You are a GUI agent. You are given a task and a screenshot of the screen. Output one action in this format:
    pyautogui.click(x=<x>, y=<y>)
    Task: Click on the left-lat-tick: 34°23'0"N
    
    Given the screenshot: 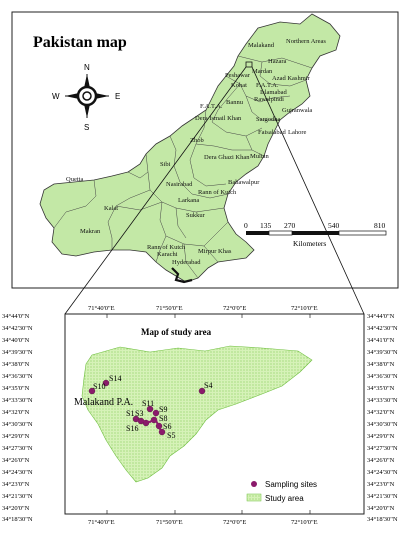 What is the action you would take?
    pyautogui.click(x=16, y=484)
    